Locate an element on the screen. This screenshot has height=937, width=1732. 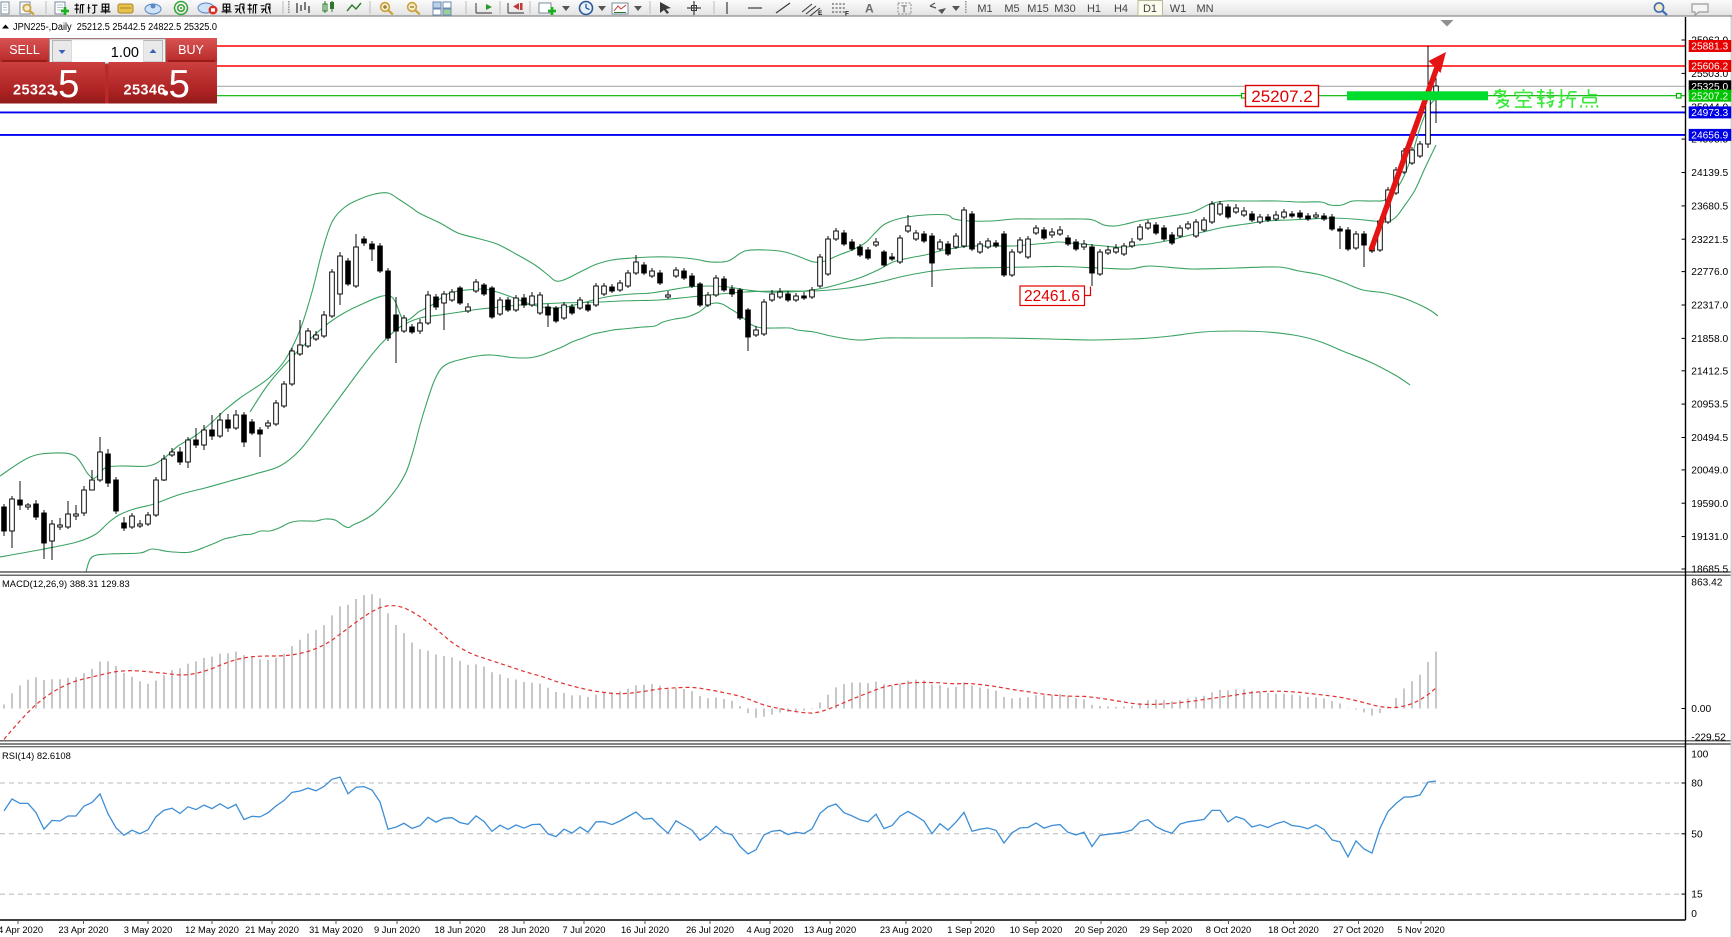
svg-text: 1.00 is located at coordinates (125, 53).